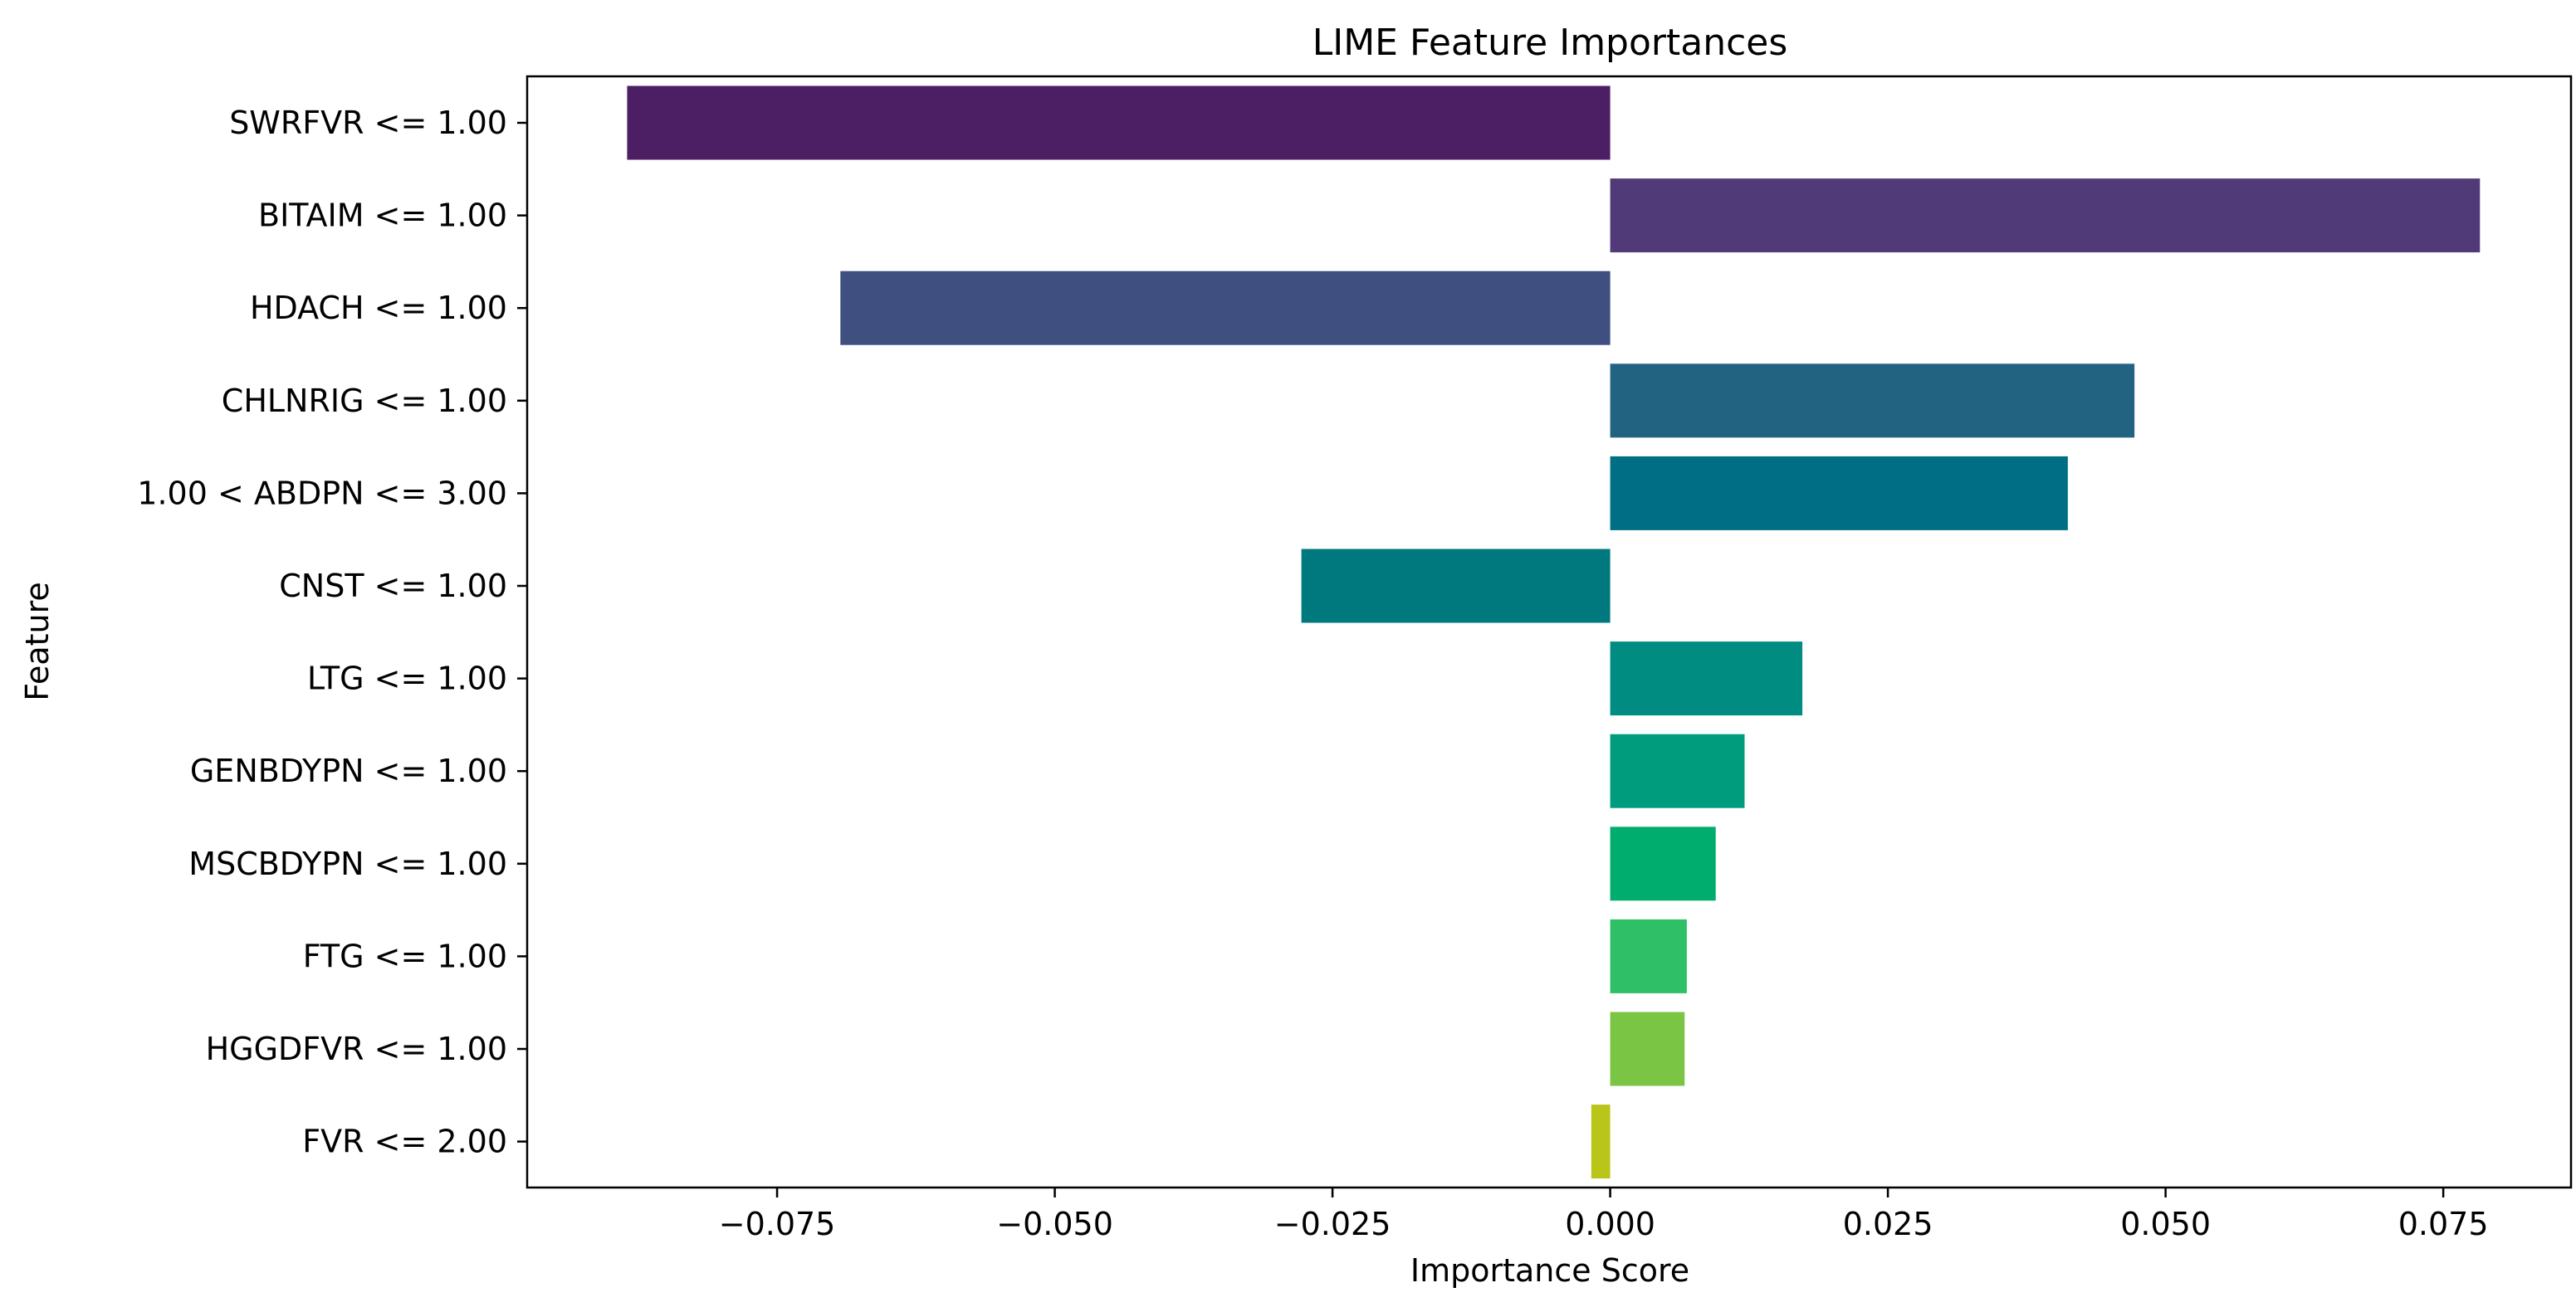 The image size is (2576, 1312). I want to click on x-tick-label: 0.000, so click(1610, 1224).